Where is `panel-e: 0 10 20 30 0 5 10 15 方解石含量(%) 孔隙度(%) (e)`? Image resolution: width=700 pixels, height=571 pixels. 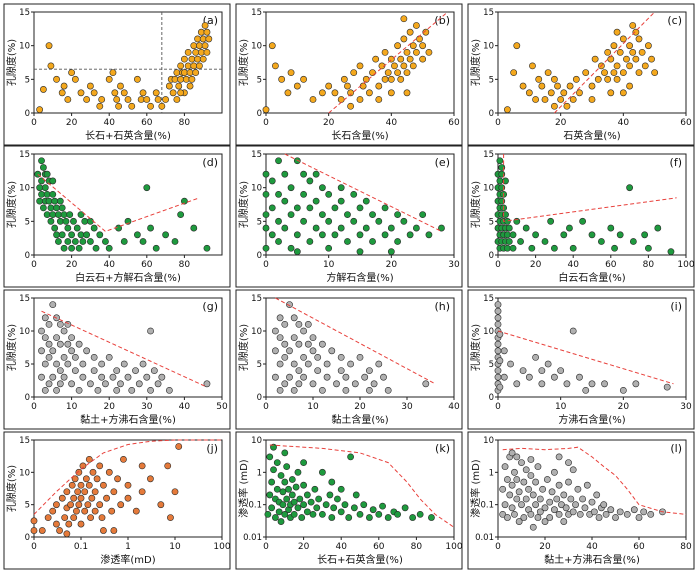
panel-e: 0 10 20 30 0 5 10 15 方解石含量(%) 孔隙度(%) (e) is located at coordinates (349, 216).